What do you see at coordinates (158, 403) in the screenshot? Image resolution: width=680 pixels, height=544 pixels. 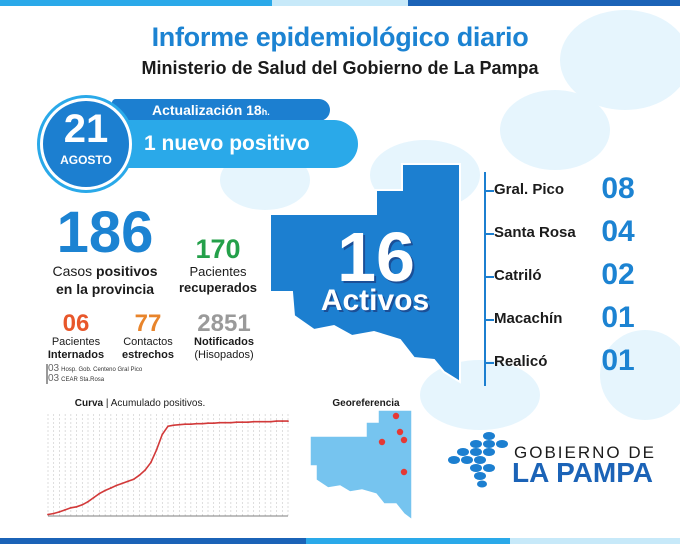 I see `curve-title-sub: Acumulado positivos.` at bounding box center [158, 403].